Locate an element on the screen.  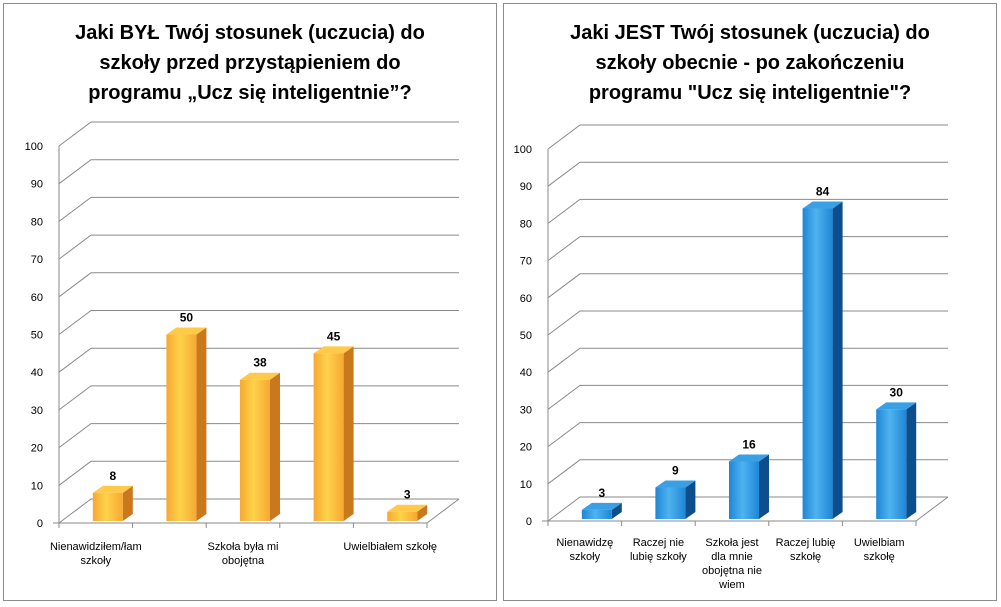
x-tick-label: Raczej nie lubię szkoły is located at coordinates (658, 550).